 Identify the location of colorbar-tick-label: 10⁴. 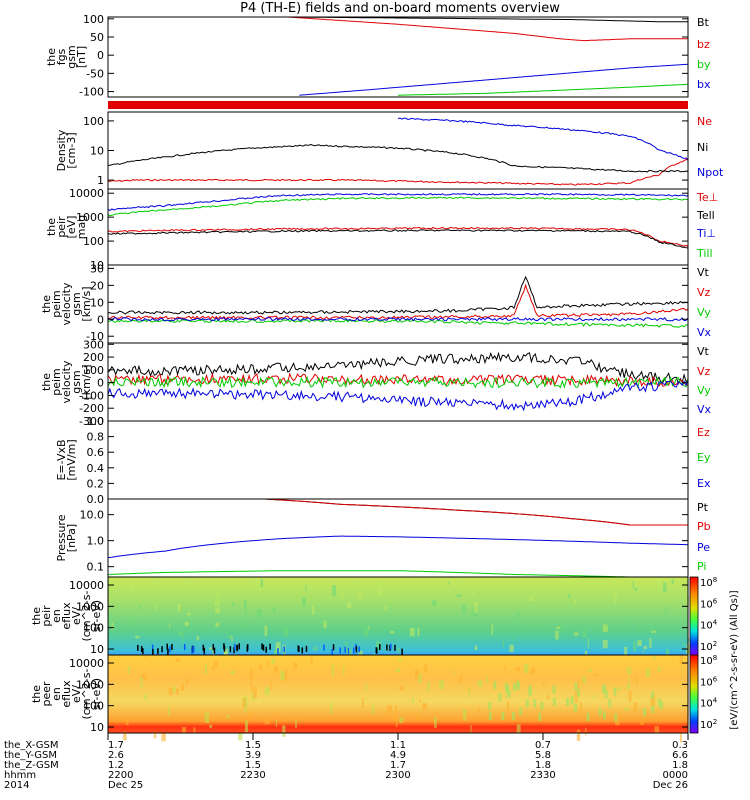
(709, 703).